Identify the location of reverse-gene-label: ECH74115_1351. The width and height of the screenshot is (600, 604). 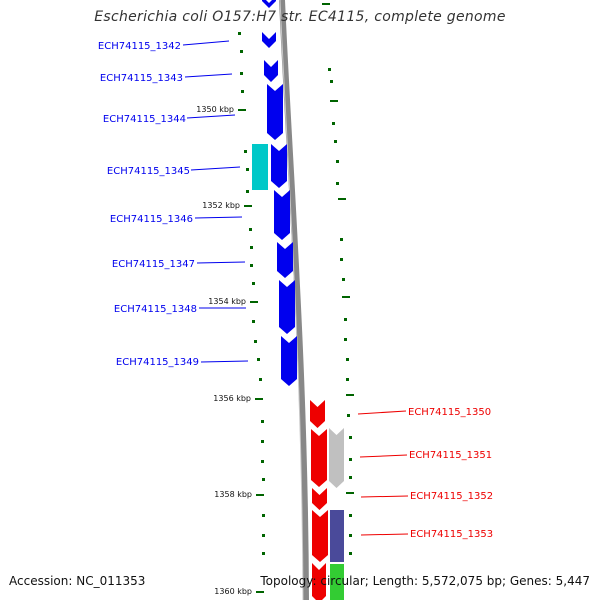
(450, 455).